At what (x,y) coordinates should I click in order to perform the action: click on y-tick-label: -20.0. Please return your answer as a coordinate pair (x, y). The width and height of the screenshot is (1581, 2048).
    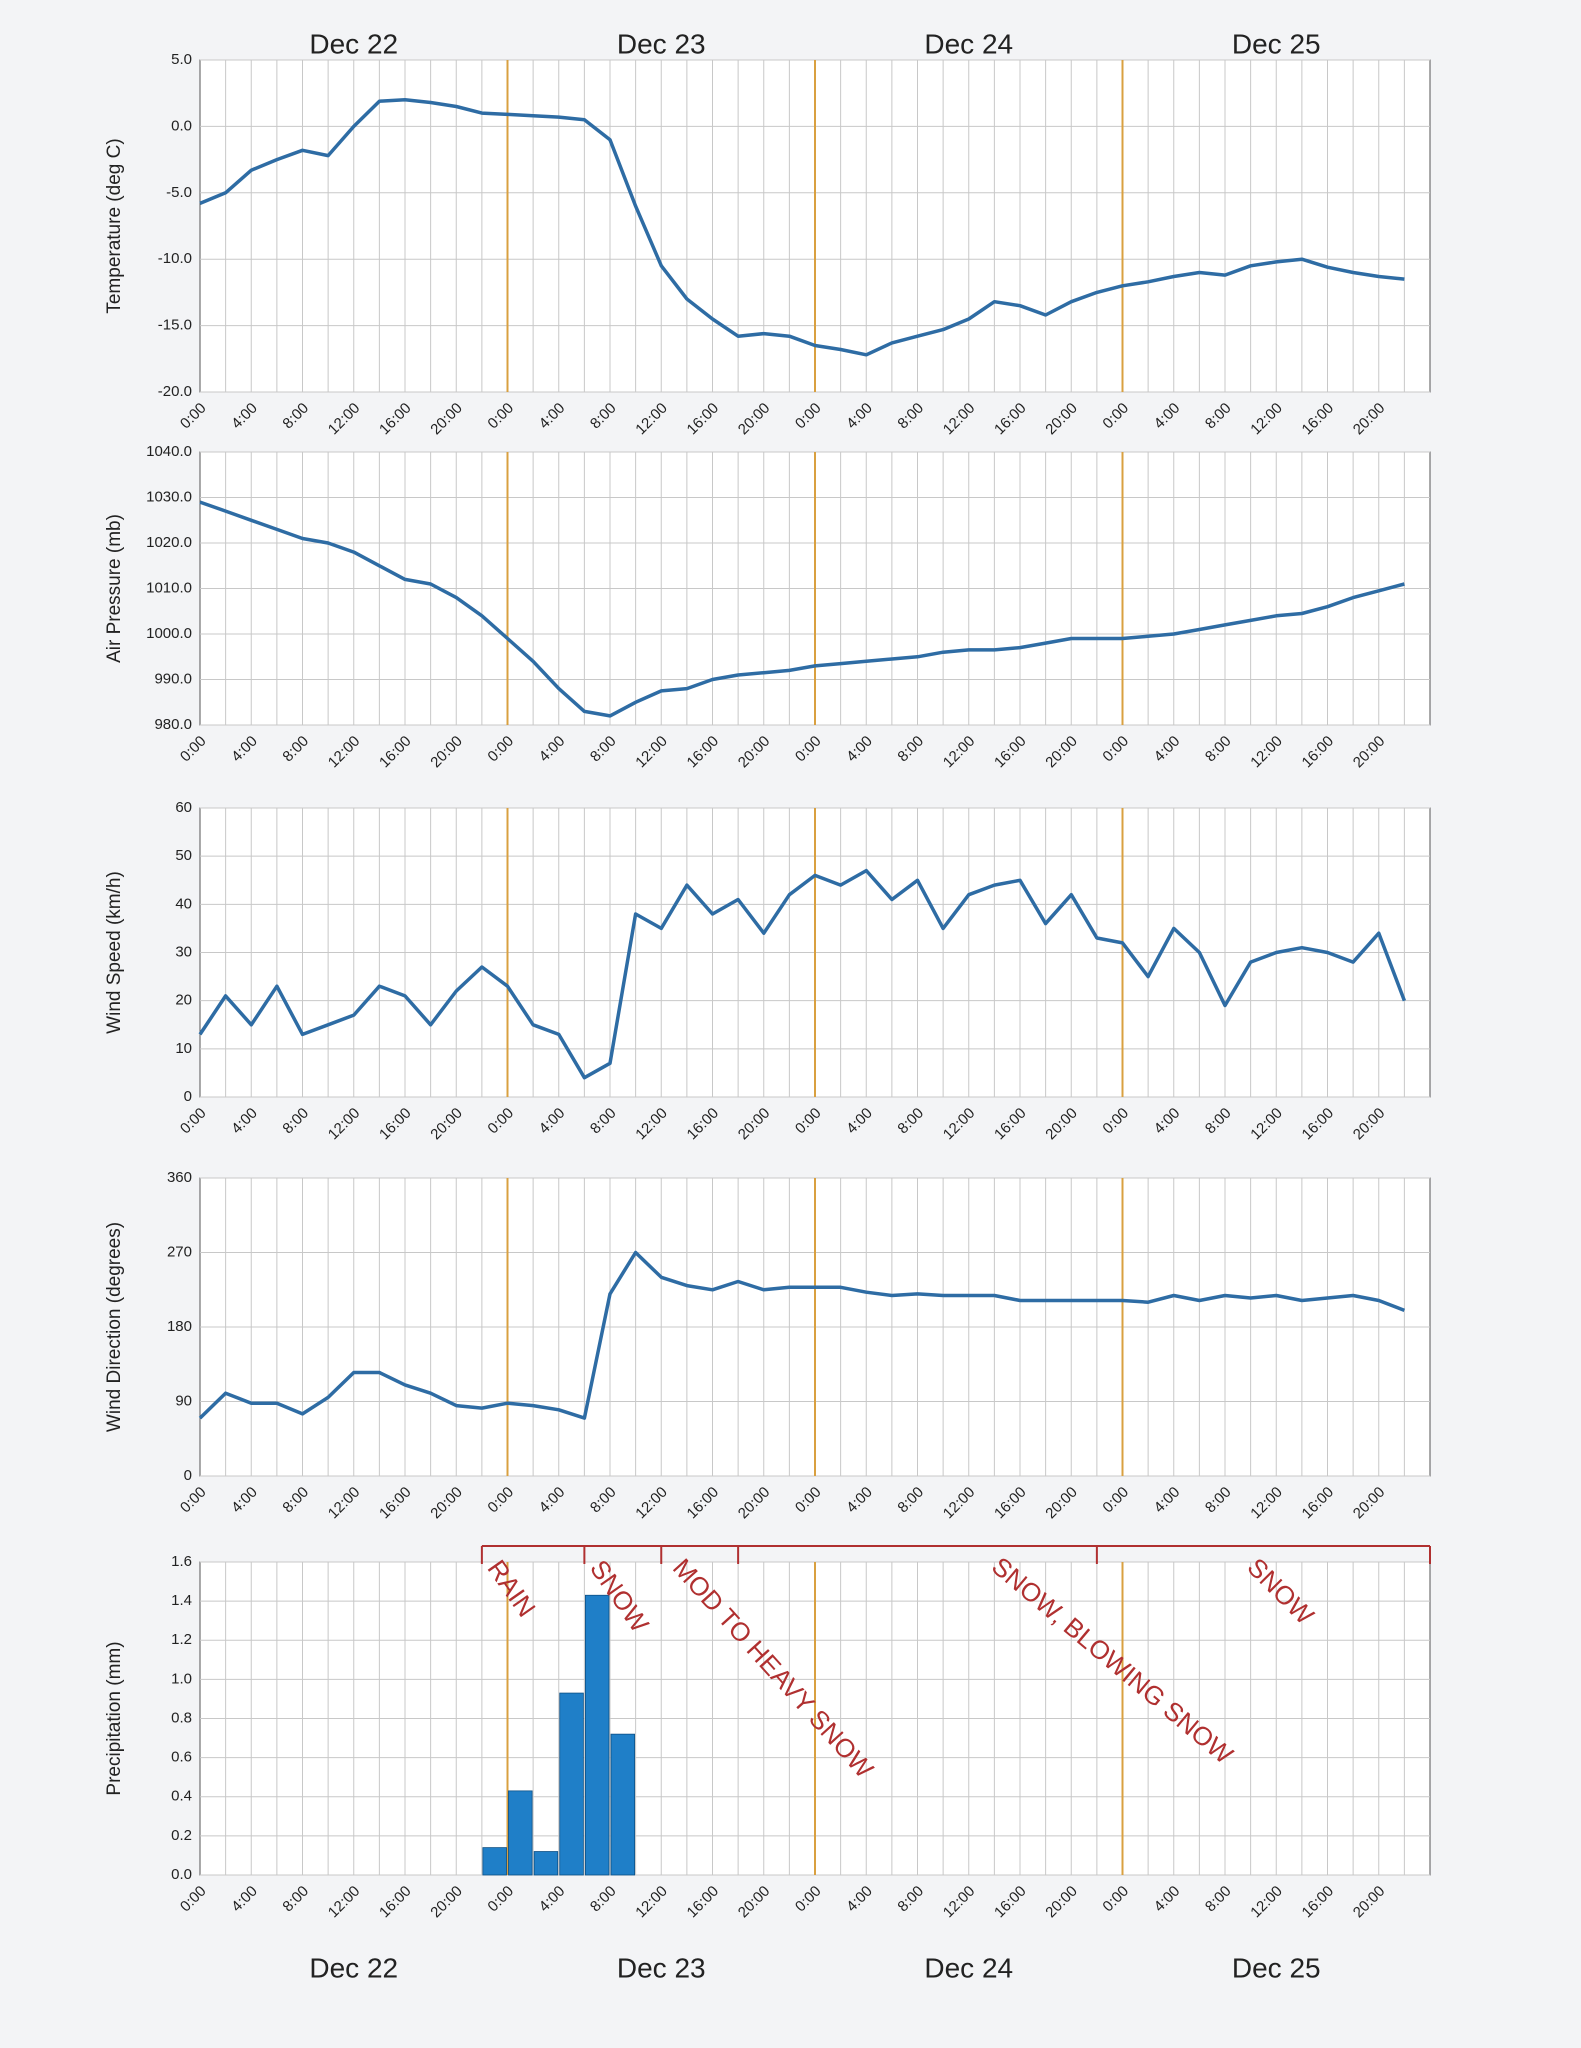
    Looking at the image, I should click on (175, 391).